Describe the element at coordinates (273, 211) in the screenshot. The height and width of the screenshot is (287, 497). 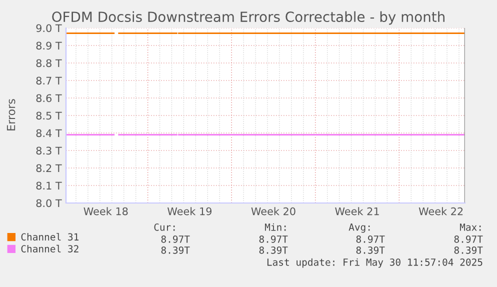
I see `x-tick-label: Week 20` at that location.